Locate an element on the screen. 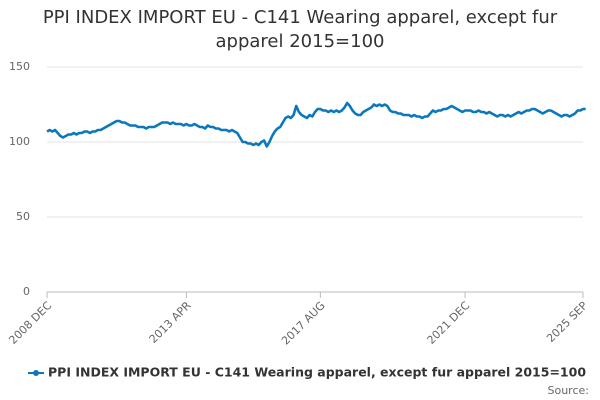 The height and width of the screenshot is (400, 600). x-tick-label: 2025 SEP is located at coordinates (567, 322).